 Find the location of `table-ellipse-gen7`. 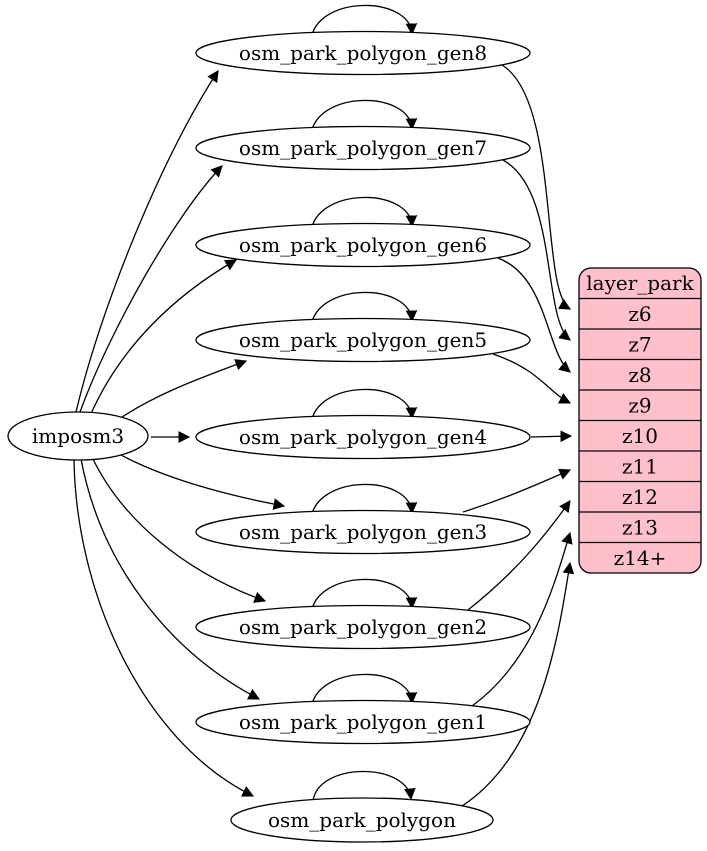

table-ellipse-gen7 is located at coordinates (363, 148).